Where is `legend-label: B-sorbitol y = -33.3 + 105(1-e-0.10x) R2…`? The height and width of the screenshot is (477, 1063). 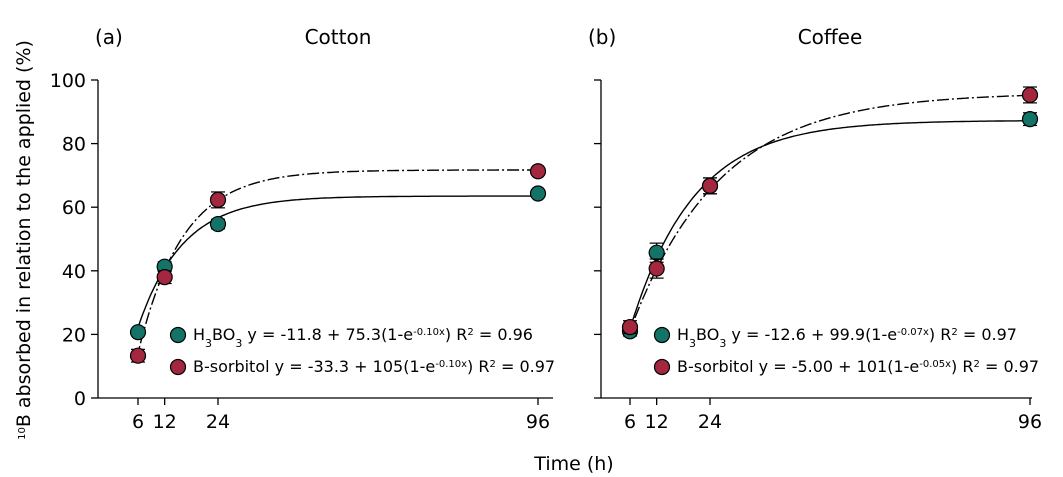 legend-label: B-sorbitol y = -33.3 + 105(1-e-0.10x) R2… is located at coordinates (374, 366).